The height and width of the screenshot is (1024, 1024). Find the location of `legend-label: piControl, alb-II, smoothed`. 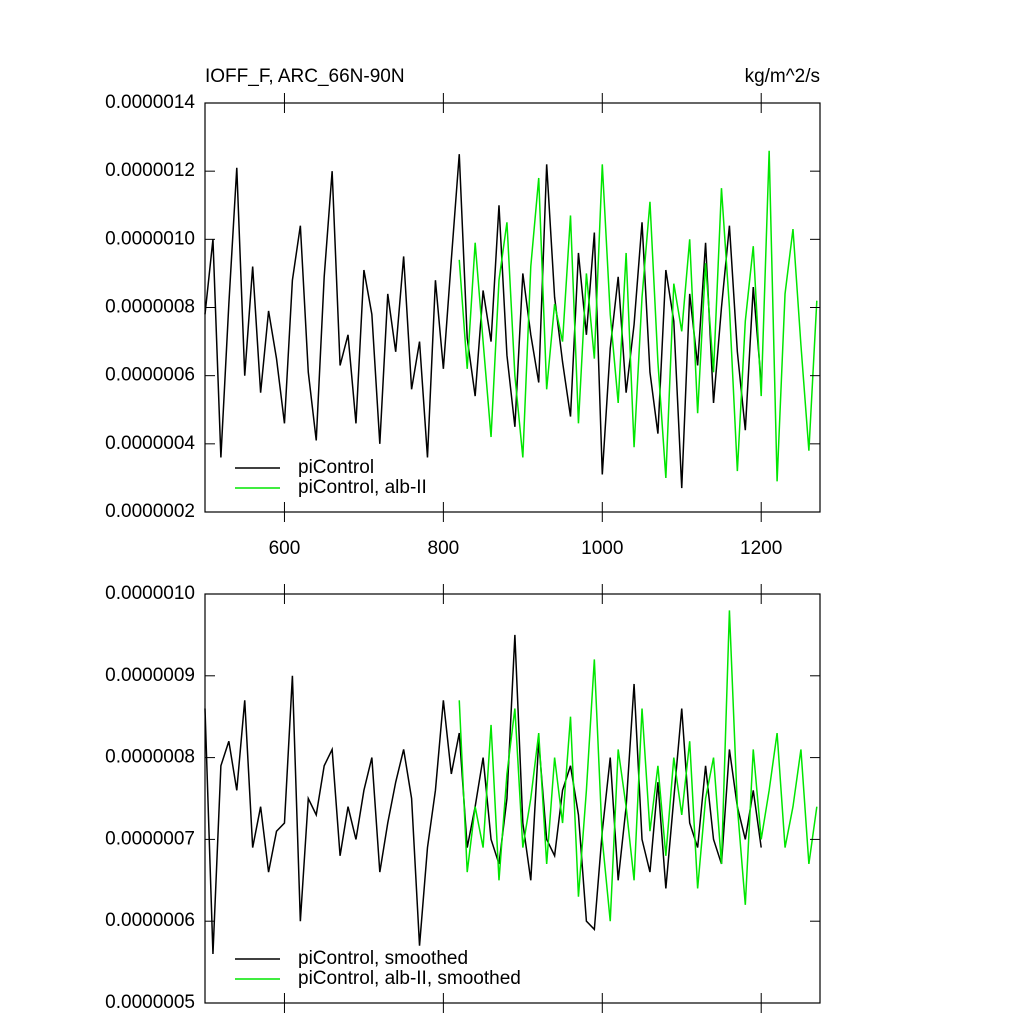

legend-label: piControl, alb-II, smoothed is located at coordinates (409, 978).